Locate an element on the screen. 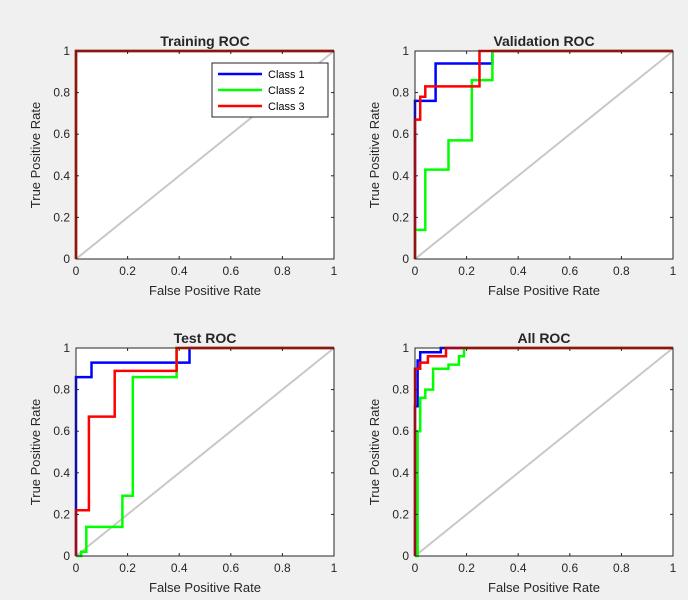  chart-title: Training ROC is located at coordinates (204, 41).